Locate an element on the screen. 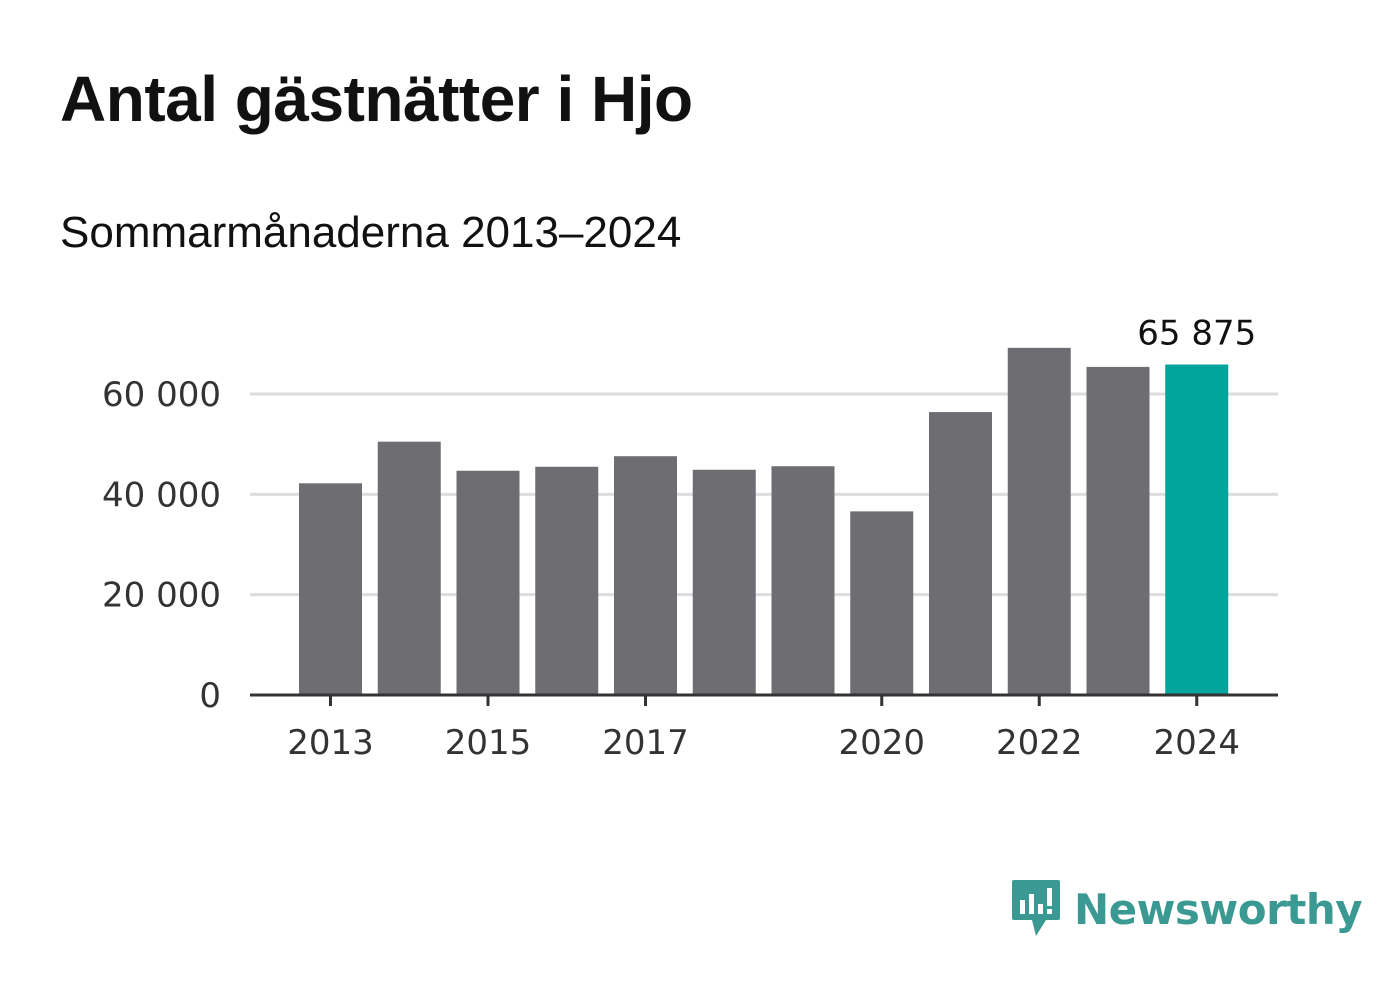 The image size is (1382, 999). newsworthy-logo-icon is located at coordinates (1036, 908).